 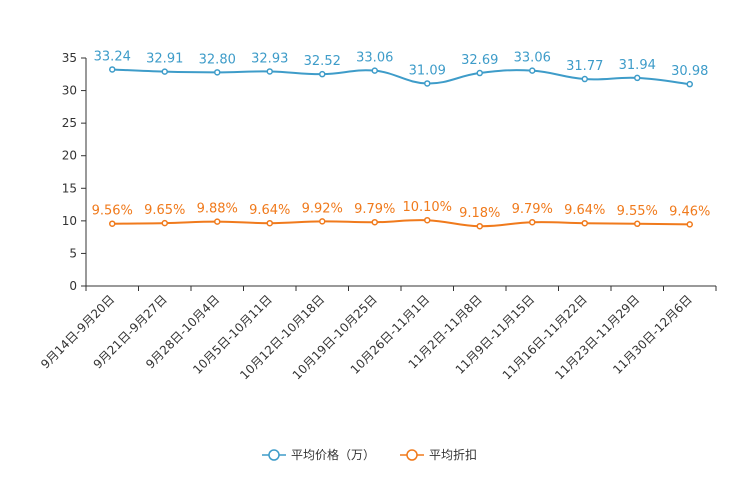 I want to click on y-tick-label: 20, so click(x=69, y=156).